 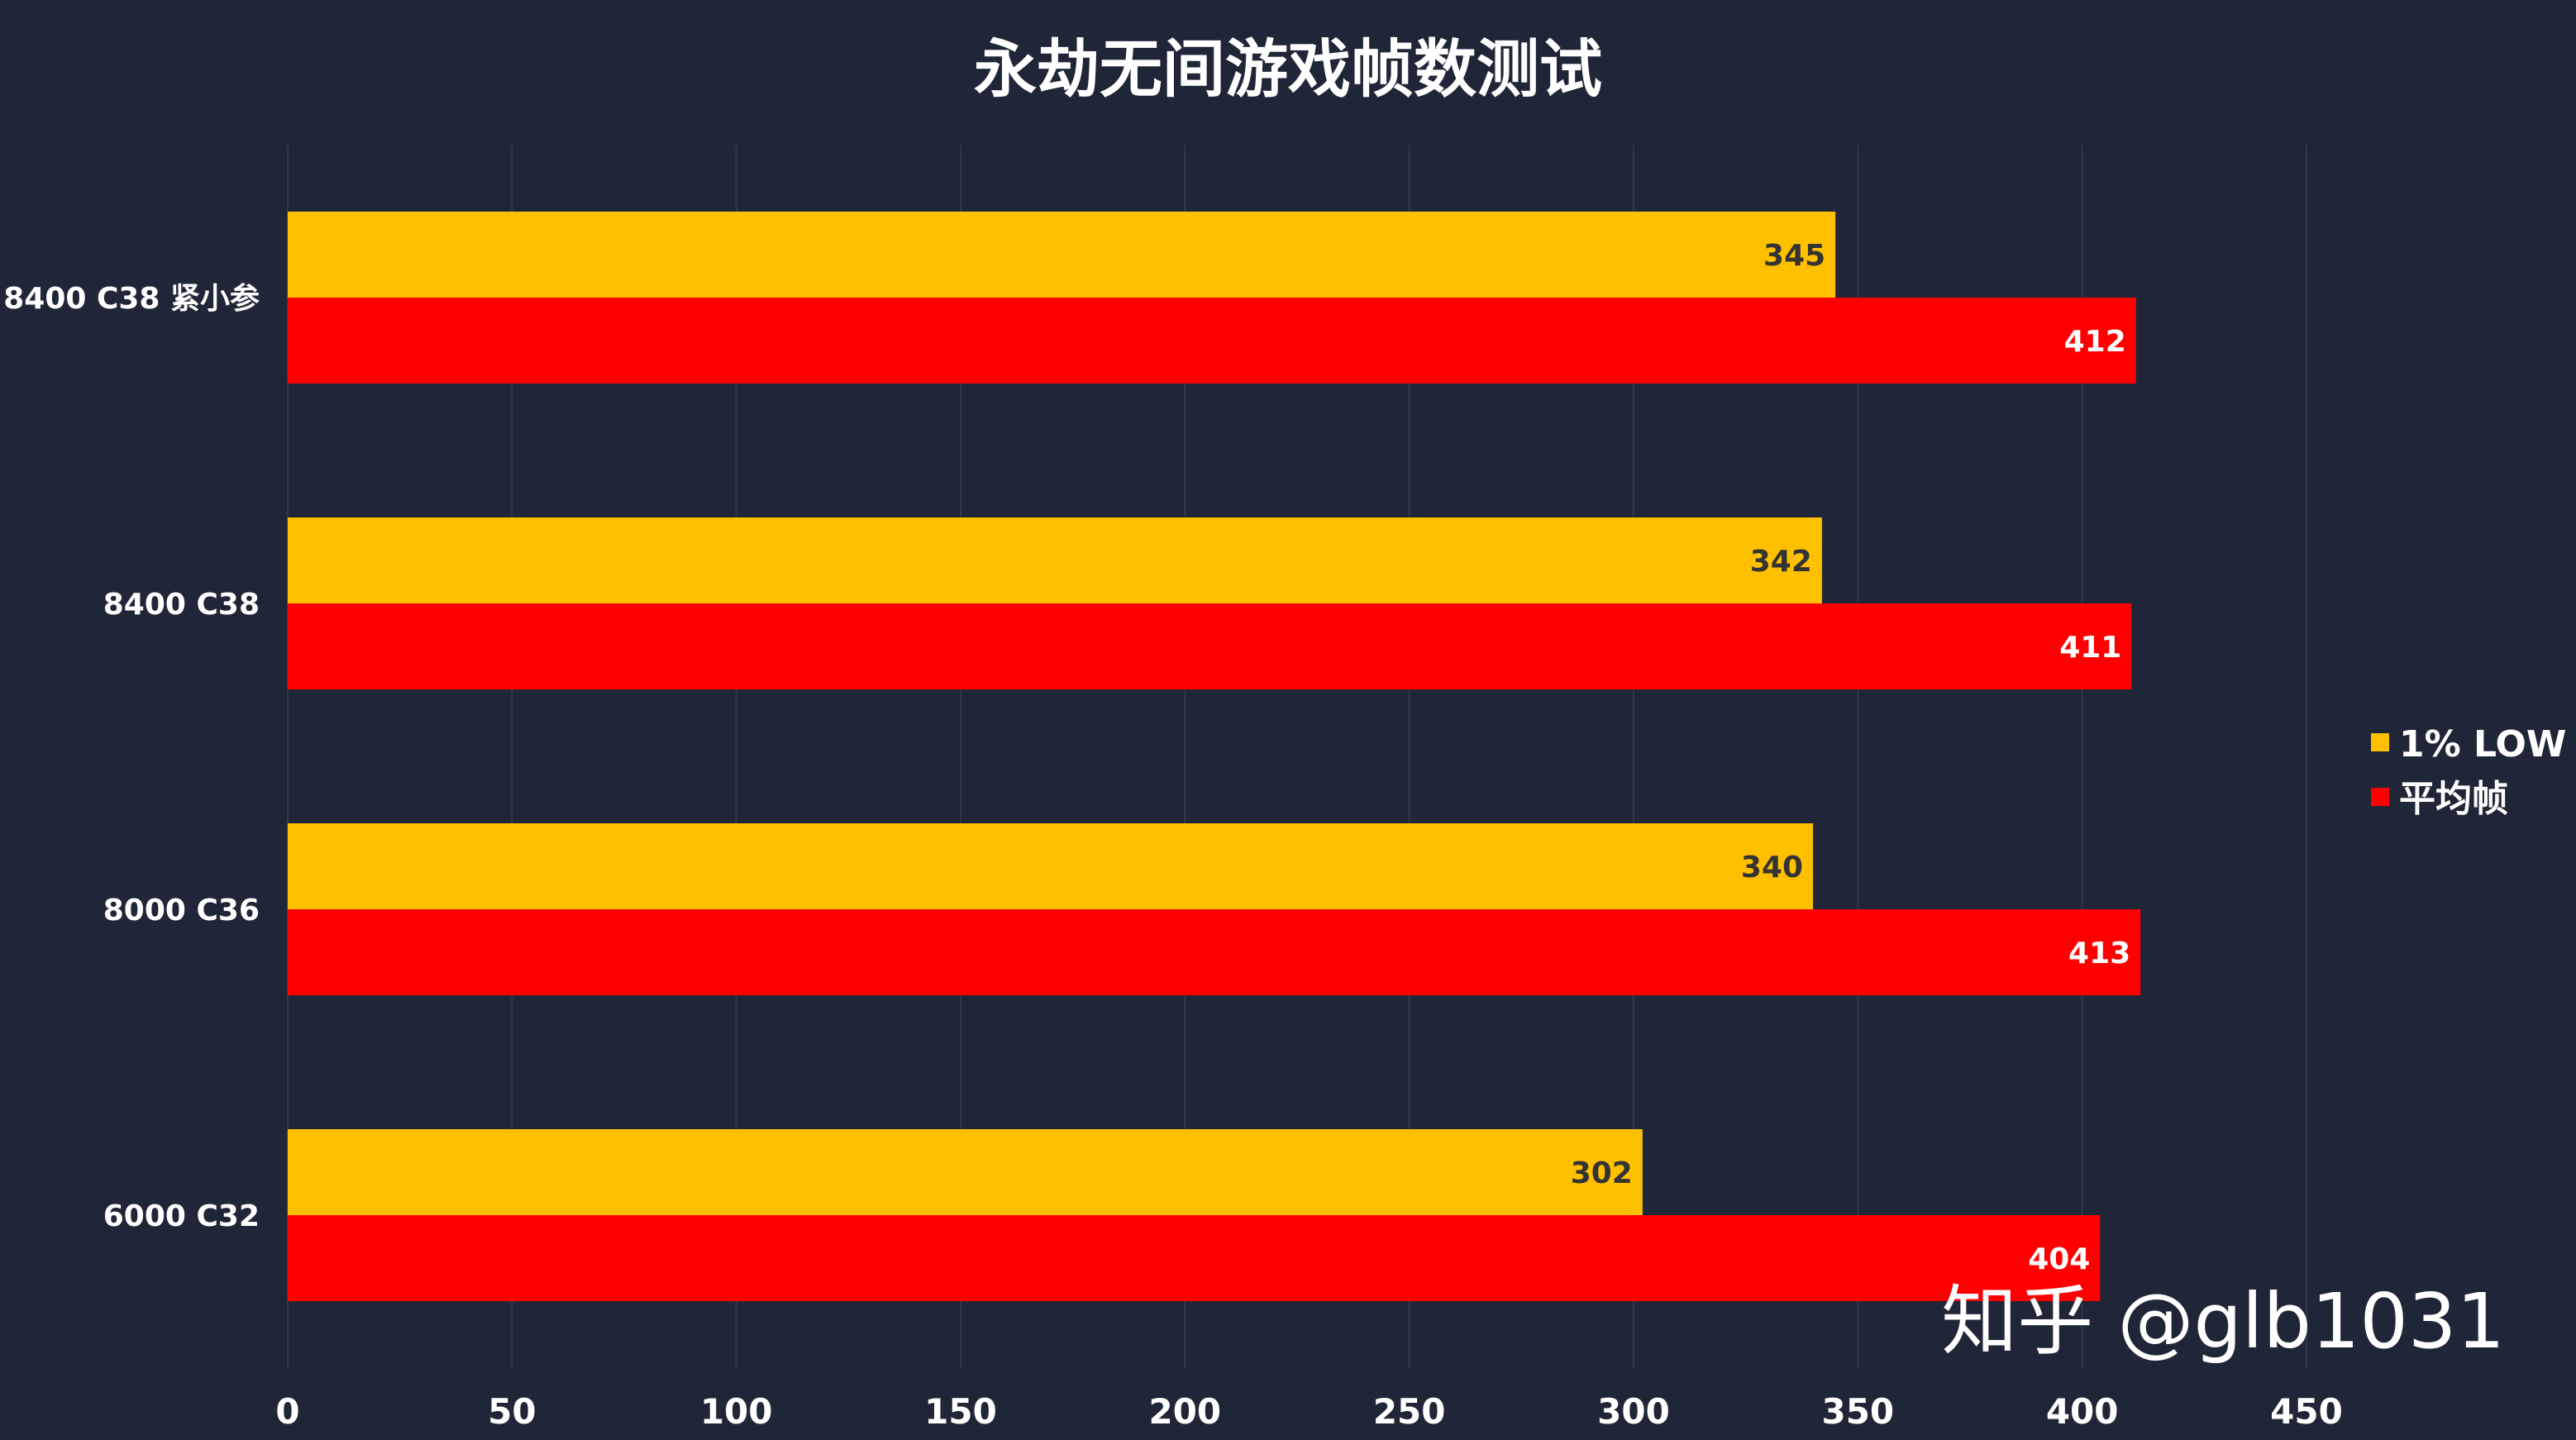 What do you see at coordinates (2453, 799) in the screenshot?
I see `legend-label: 平均帧` at bounding box center [2453, 799].